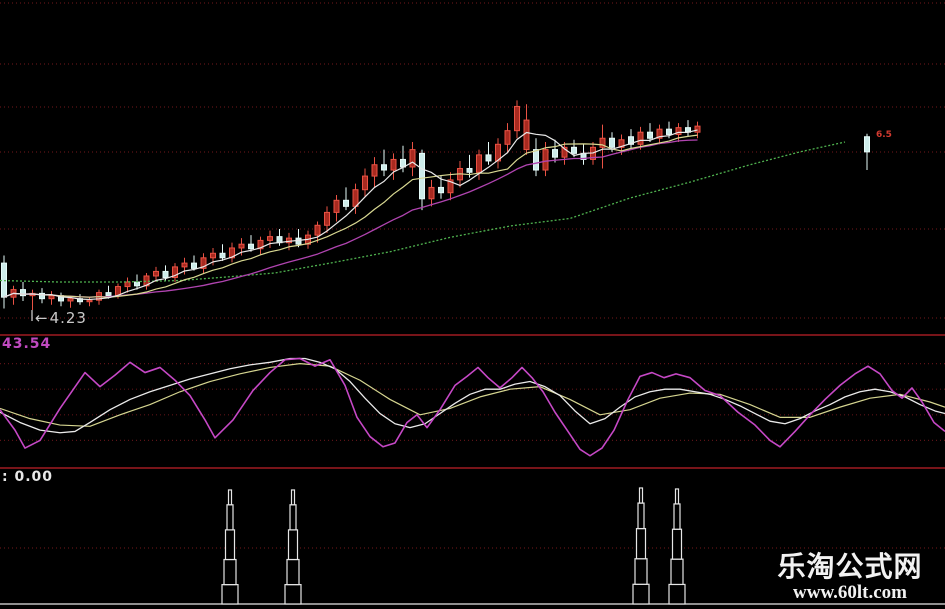 This screenshot has height=609, width=945. What do you see at coordinates (28, 477) in the screenshot?
I see `signal-value-label: : 0.00` at bounding box center [28, 477].